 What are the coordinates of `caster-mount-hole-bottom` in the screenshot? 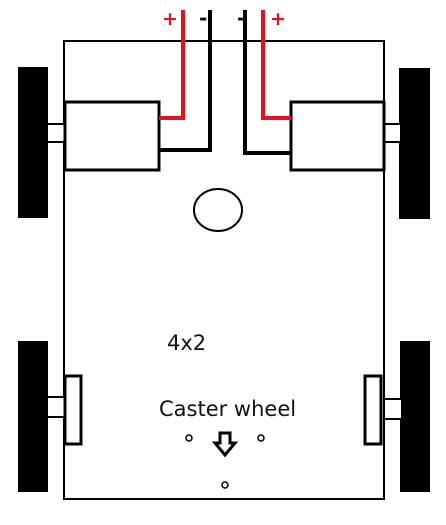 It's located at (225, 485).